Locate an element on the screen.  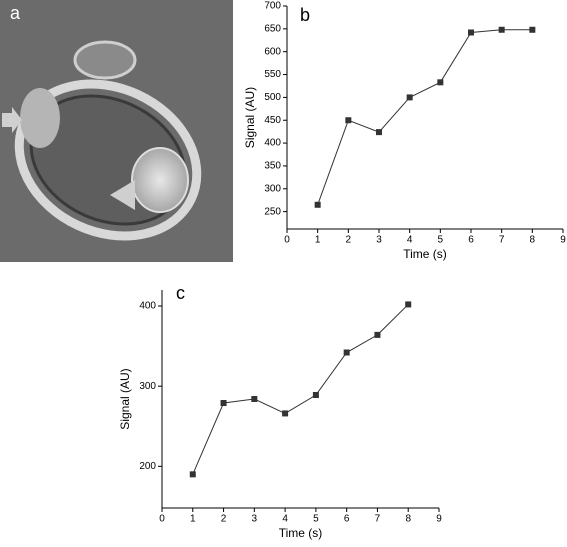
panel-label: b is located at coordinates (305, 15).